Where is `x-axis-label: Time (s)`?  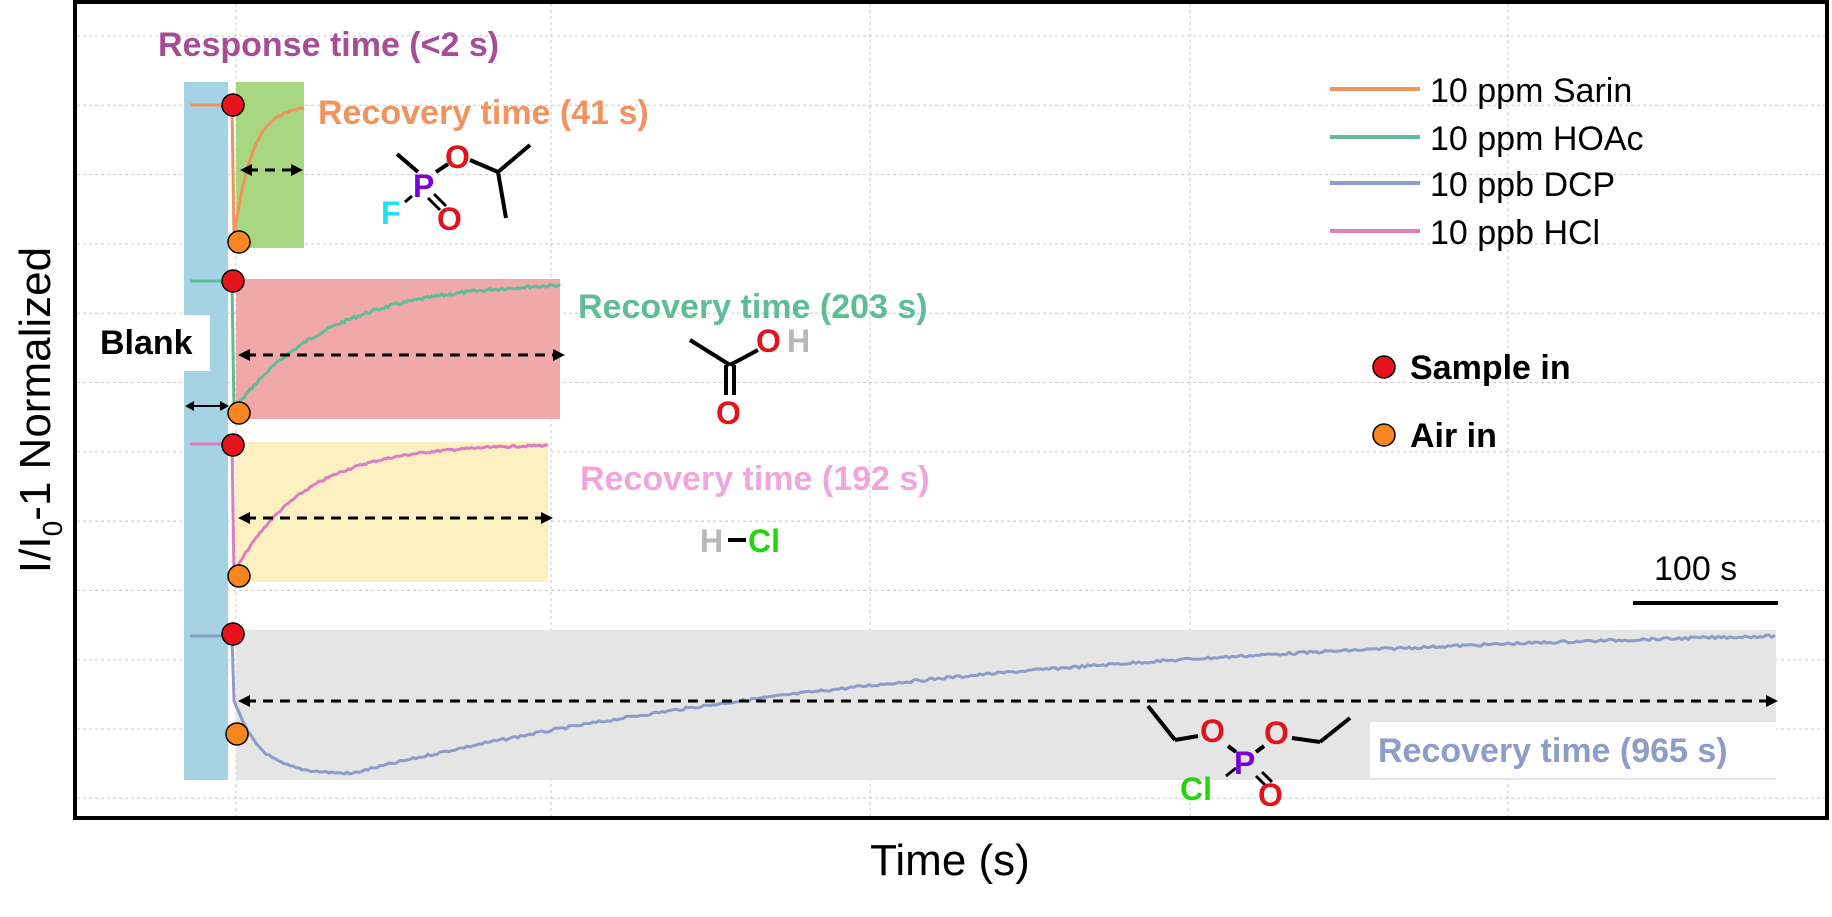 x-axis-label: Time (s) is located at coordinates (950, 860).